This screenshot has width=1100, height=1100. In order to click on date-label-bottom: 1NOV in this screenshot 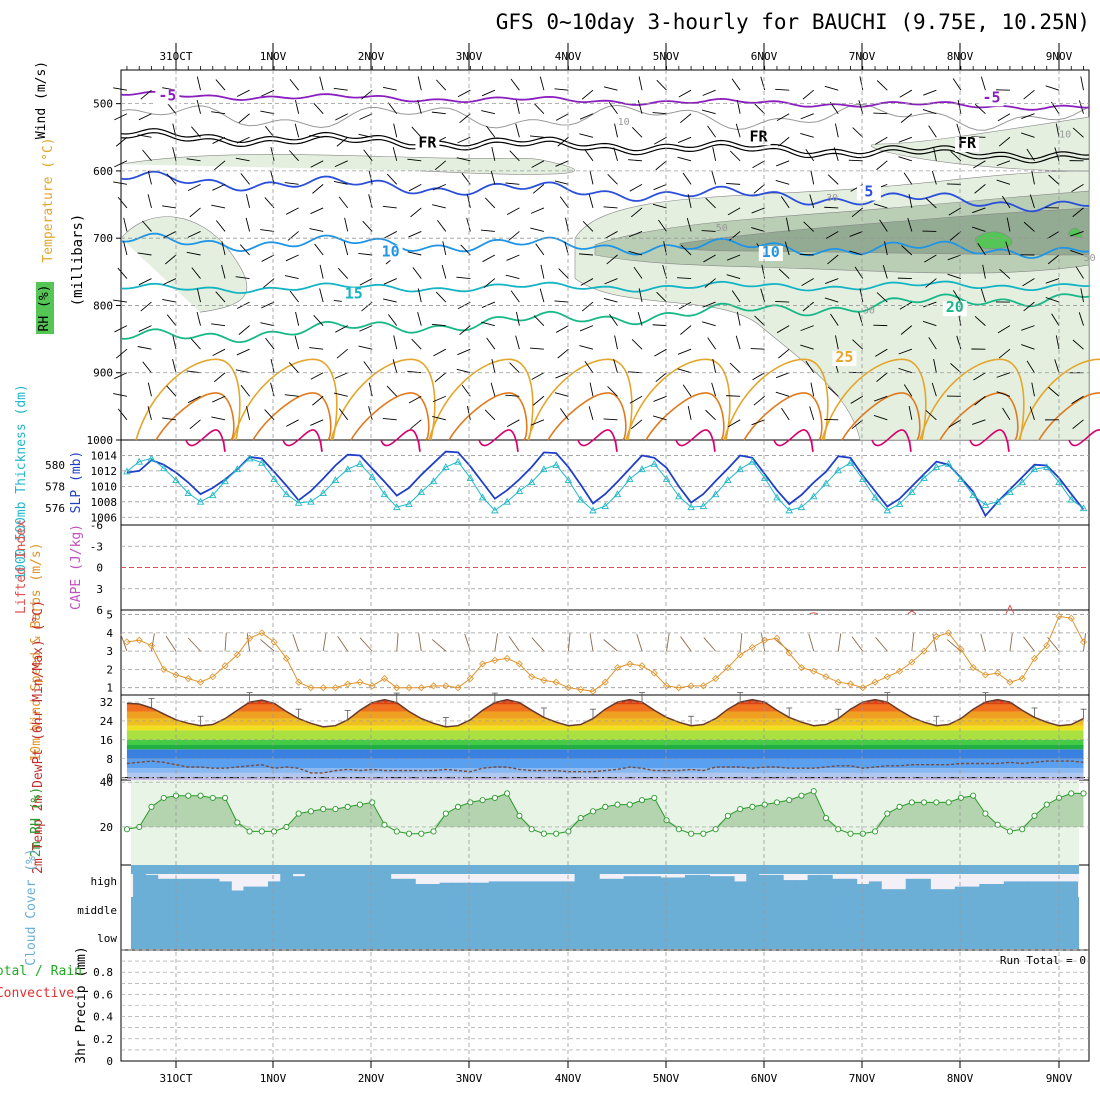, I will do `click(273, 1078)`.